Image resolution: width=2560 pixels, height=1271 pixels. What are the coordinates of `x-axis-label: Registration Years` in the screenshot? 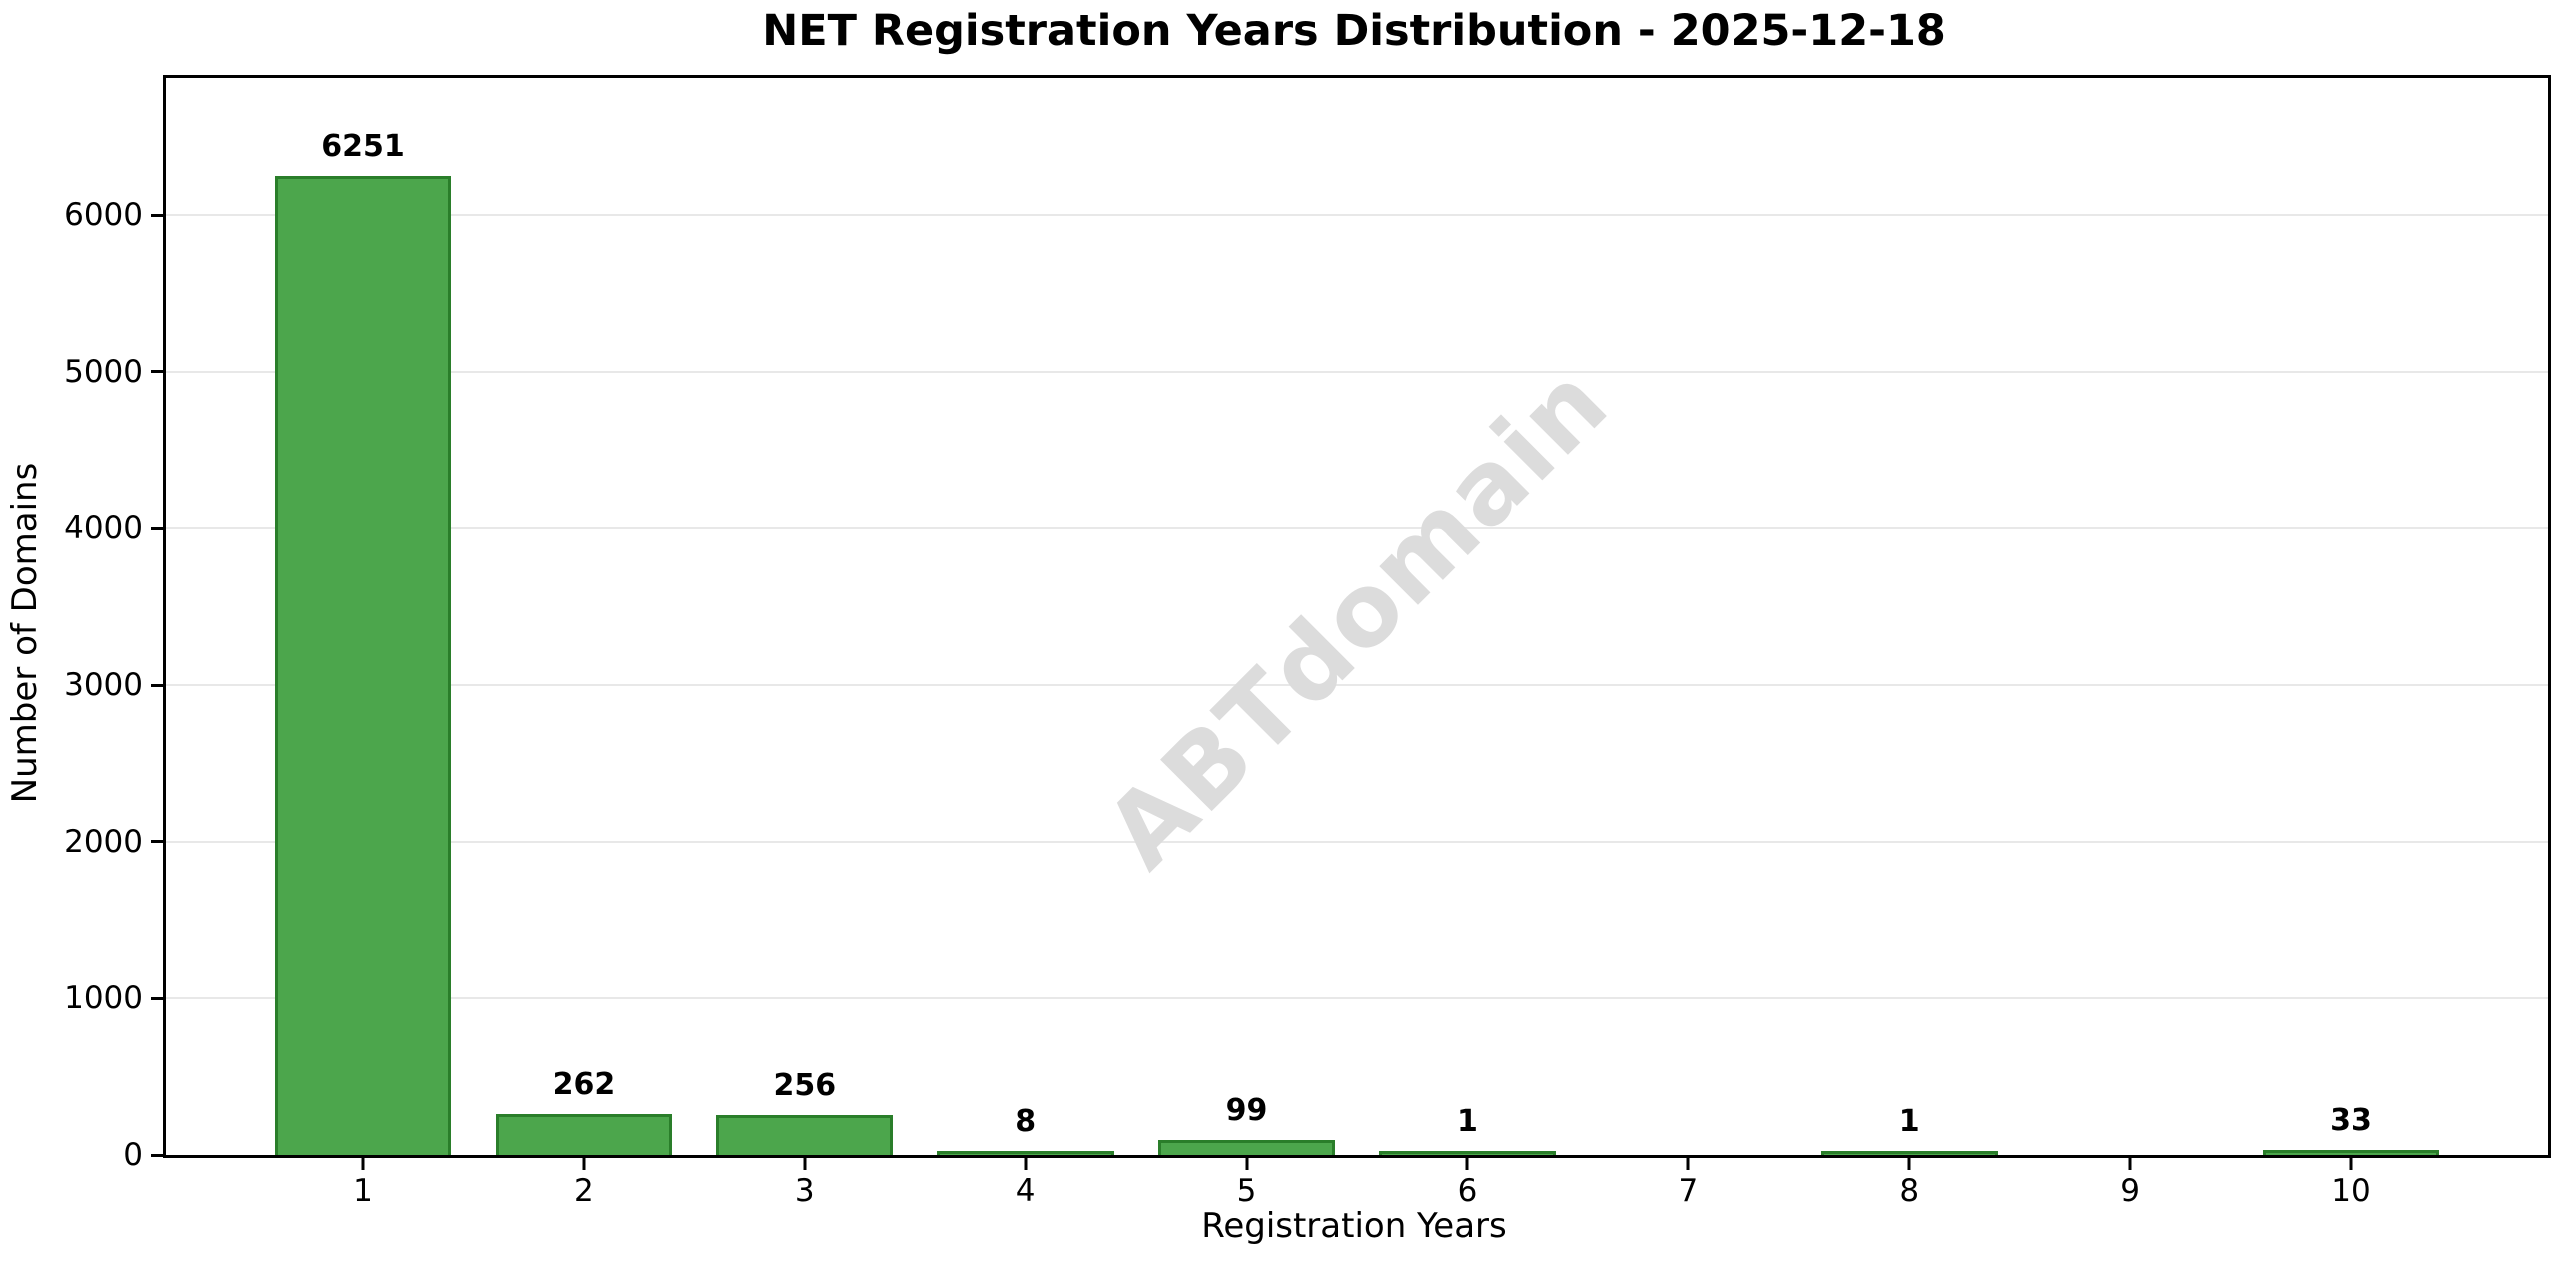 It's located at (1354, 1226).